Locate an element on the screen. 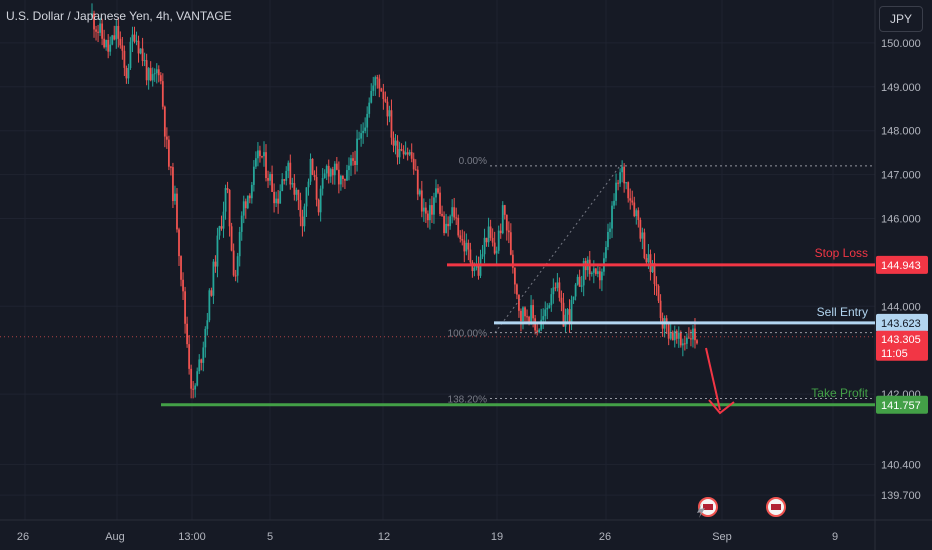 This screenshot has height=550, width=932. stop-loss-label: Stop Loss is located at coordinates (841, 253).